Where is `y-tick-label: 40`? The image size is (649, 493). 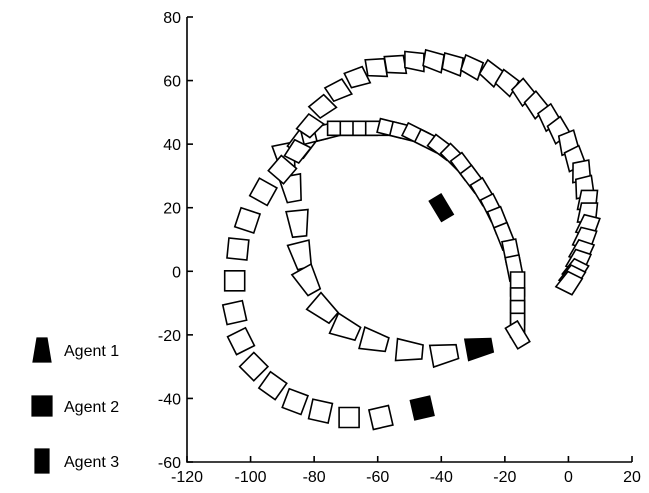
y-tick-label: 40 is located at coordinates (172, 145).